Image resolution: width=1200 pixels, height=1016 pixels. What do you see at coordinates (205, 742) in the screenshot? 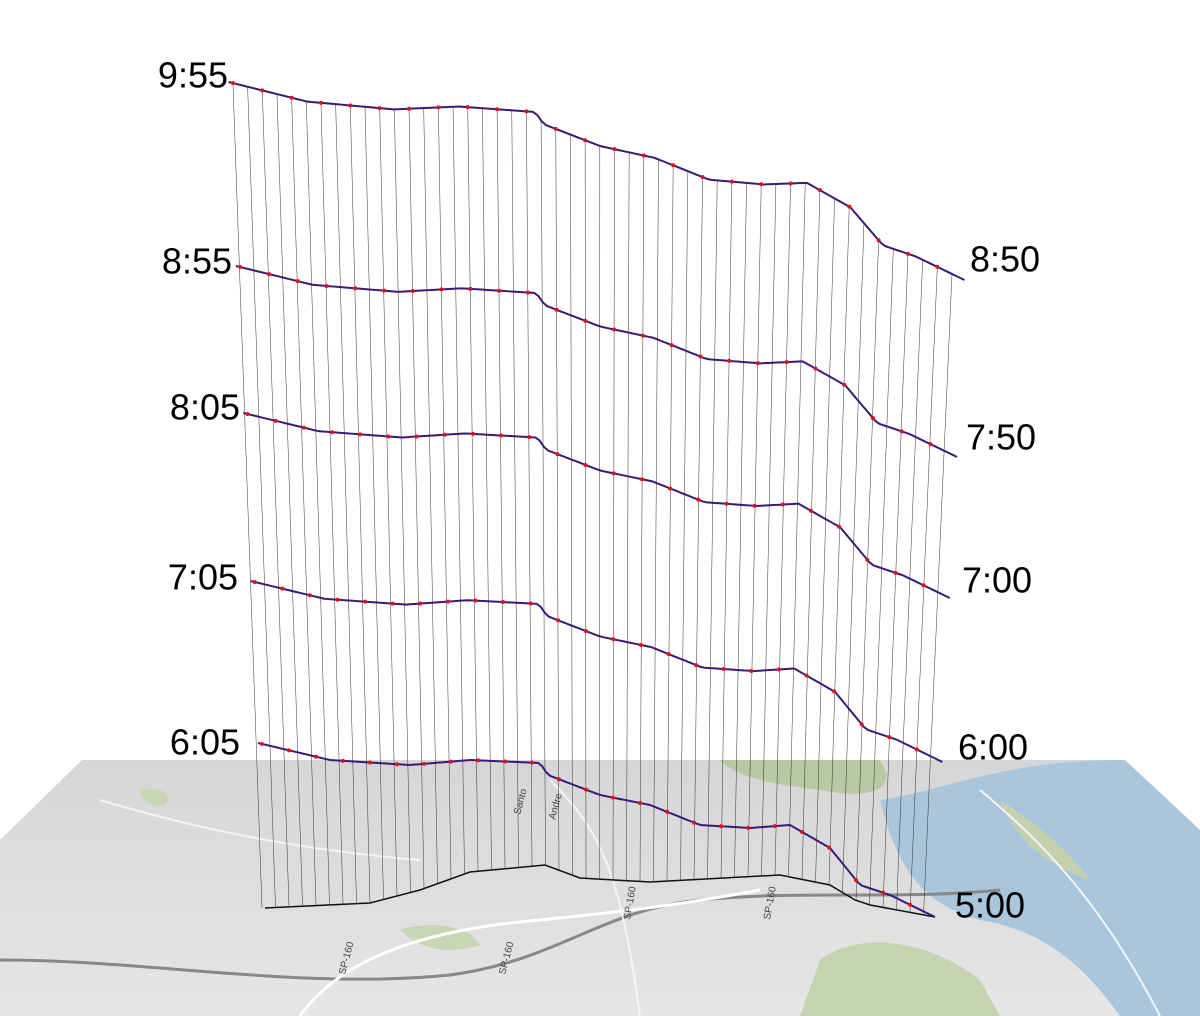
I see `time-label-left: 6:05` at bounding box center [205, 742].